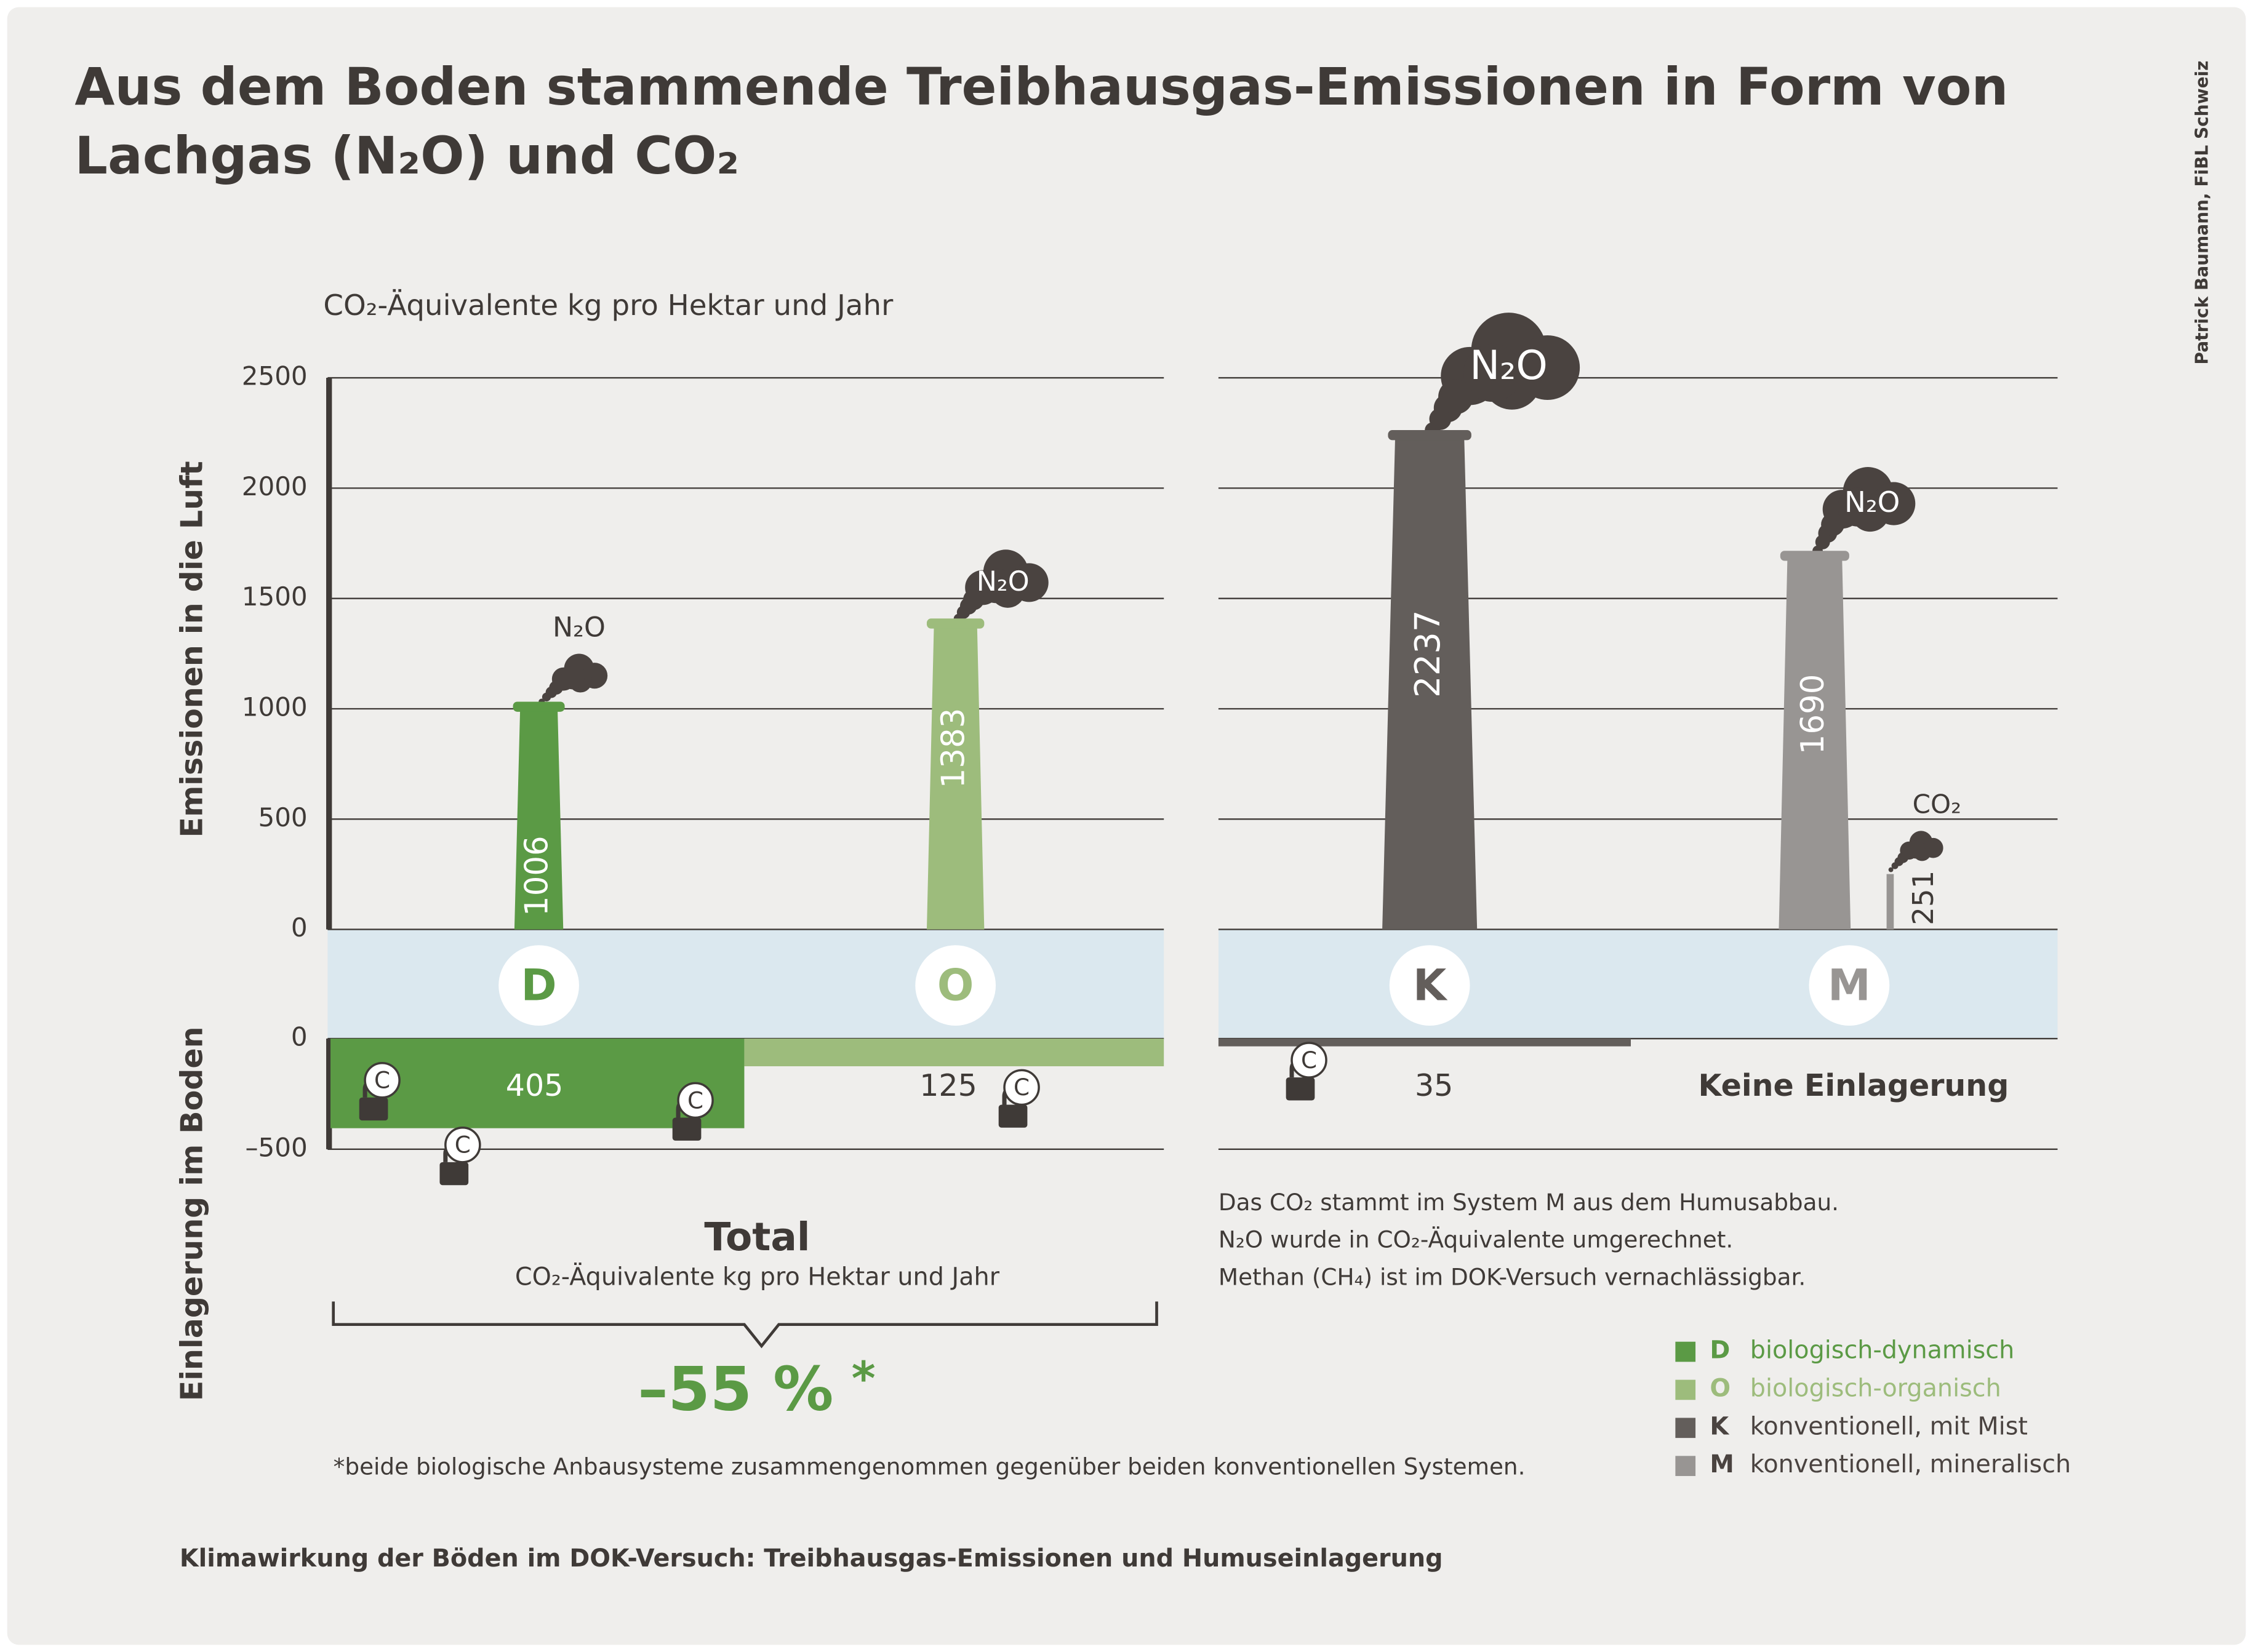 The height and width of the screenshot is (1652, 2253). Describe the element at coordinates (1937, 804) in the screenshot. I see `gas-label: CO₂` at that location.